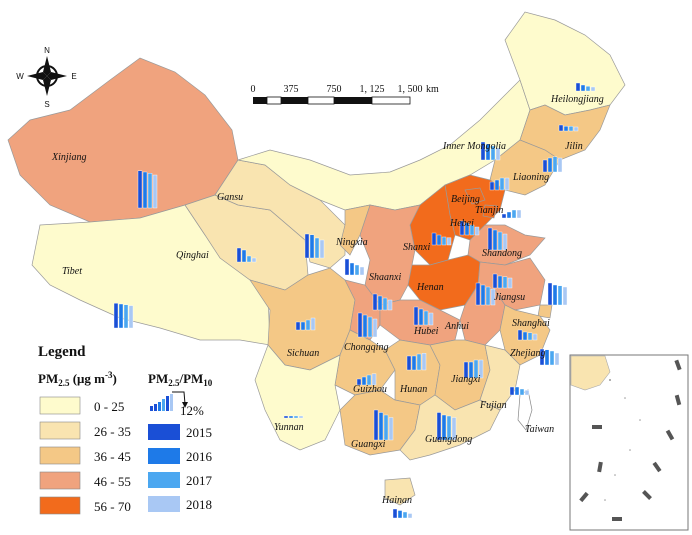  What do you see at coordinates (517, 391) in the screenshot?
I see `bar-fujian-2016` at bounding box center [517, 391].